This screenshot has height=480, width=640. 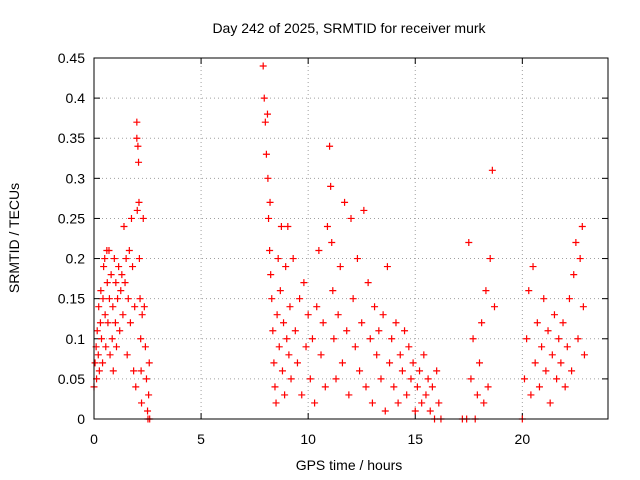 What do you see at coordinates (14, 238) in the screenshot?
I see `y-axis-label: SRMTID / TECUs` at bounding box center [14, 238].